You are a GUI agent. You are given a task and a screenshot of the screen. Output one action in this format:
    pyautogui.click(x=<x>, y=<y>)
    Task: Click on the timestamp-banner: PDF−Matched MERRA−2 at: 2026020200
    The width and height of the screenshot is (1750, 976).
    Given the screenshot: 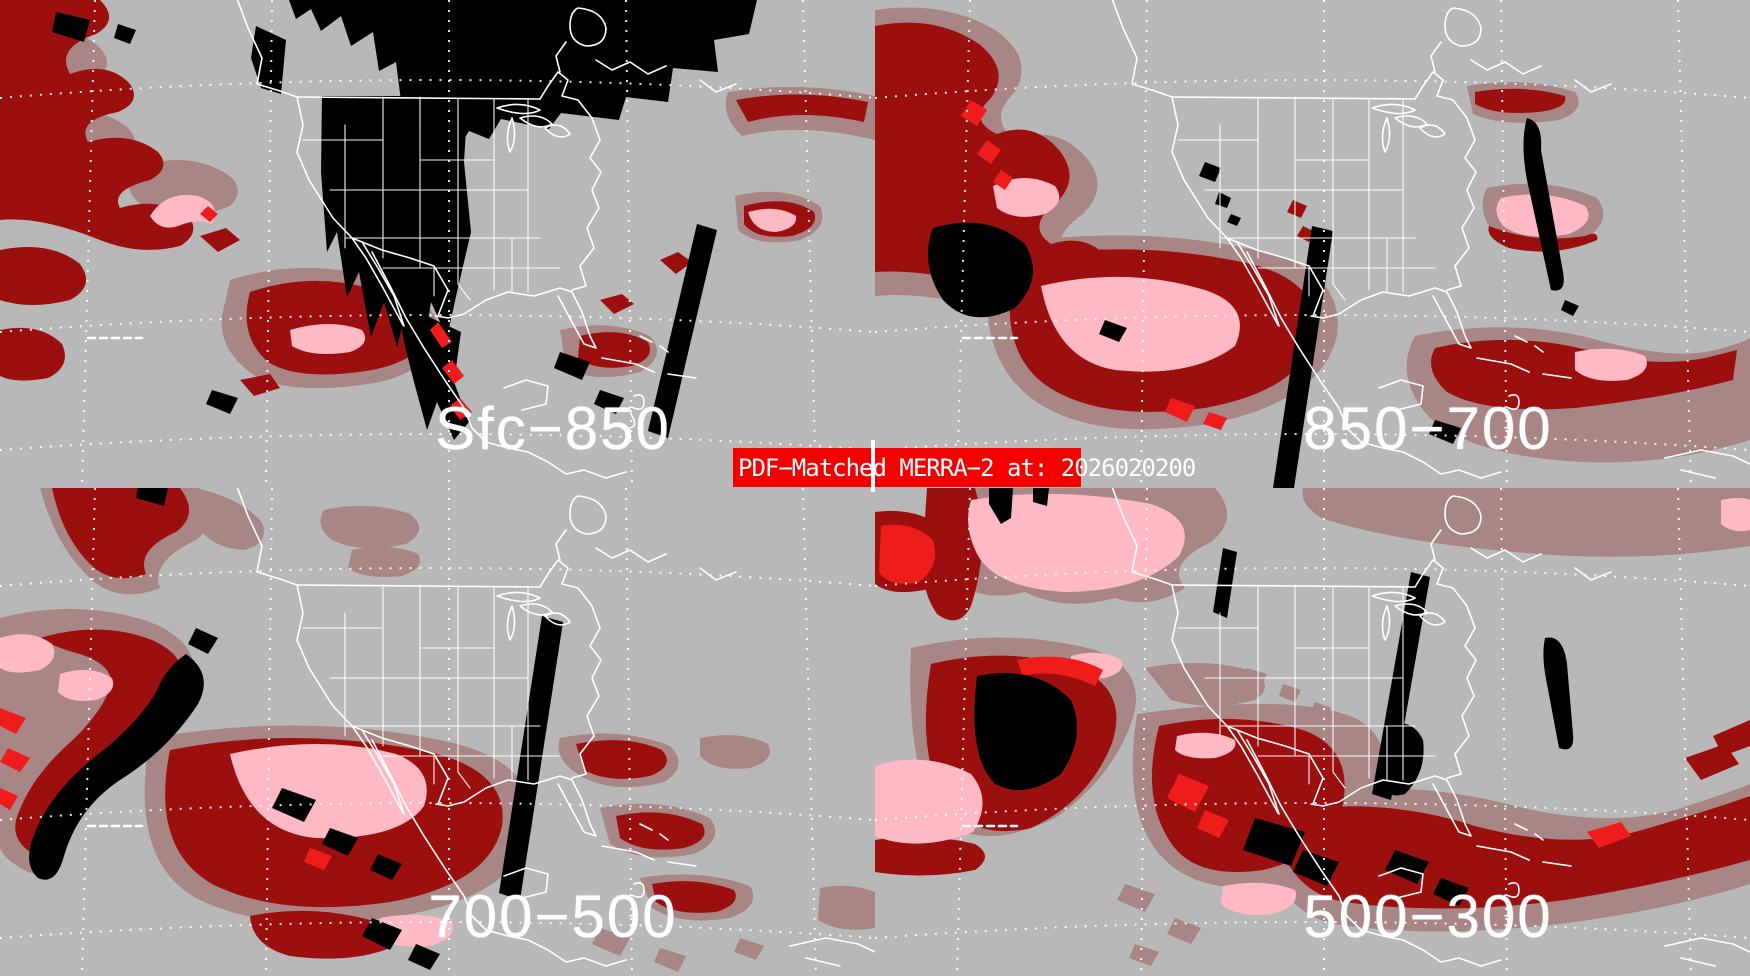 What is the action you would take?
    pyautogui.click(x=964, y=467)
    